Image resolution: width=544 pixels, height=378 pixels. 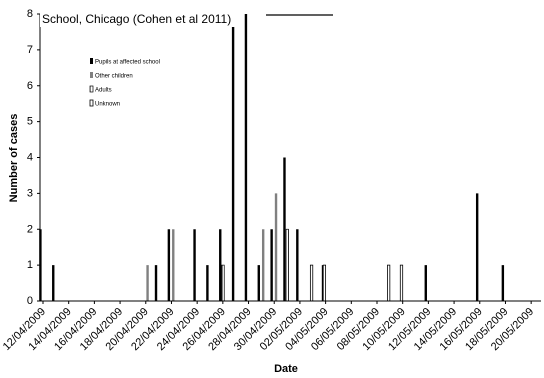 What do you see at coordinates (286, 369) in the screenshot?
I see `x-axis-title: Date` at bounding box center [286, 369].